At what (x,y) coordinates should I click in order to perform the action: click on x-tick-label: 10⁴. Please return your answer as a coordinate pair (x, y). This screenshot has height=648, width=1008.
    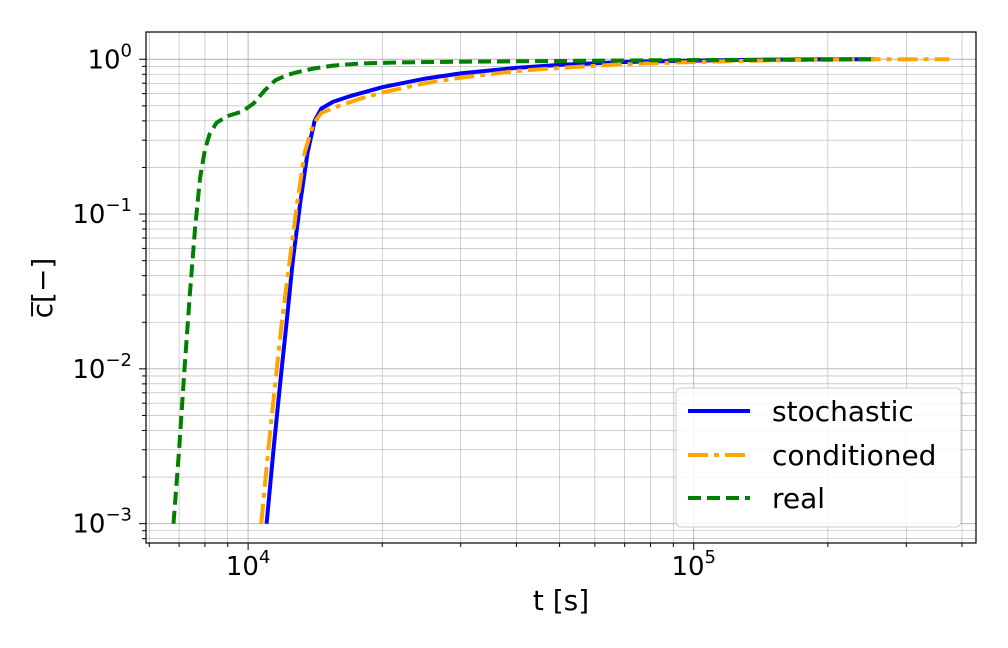
    Looking at the image, I should click on (248, 564).